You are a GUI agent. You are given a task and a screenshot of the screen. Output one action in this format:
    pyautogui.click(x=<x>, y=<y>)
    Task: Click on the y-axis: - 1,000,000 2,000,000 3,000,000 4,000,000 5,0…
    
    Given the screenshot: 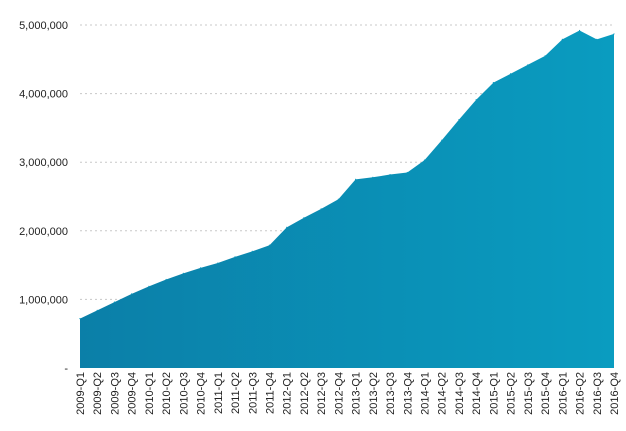 What is the action you would take?
    pyautogui.click(x=43, y=197)
    